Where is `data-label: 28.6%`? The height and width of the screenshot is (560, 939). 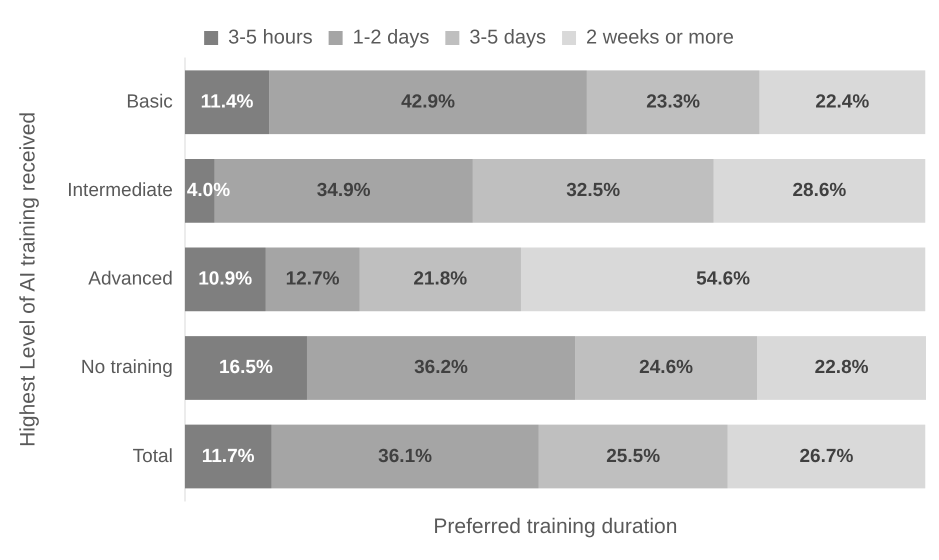
data-label: 28.6% is located at coordinates (819, 191).